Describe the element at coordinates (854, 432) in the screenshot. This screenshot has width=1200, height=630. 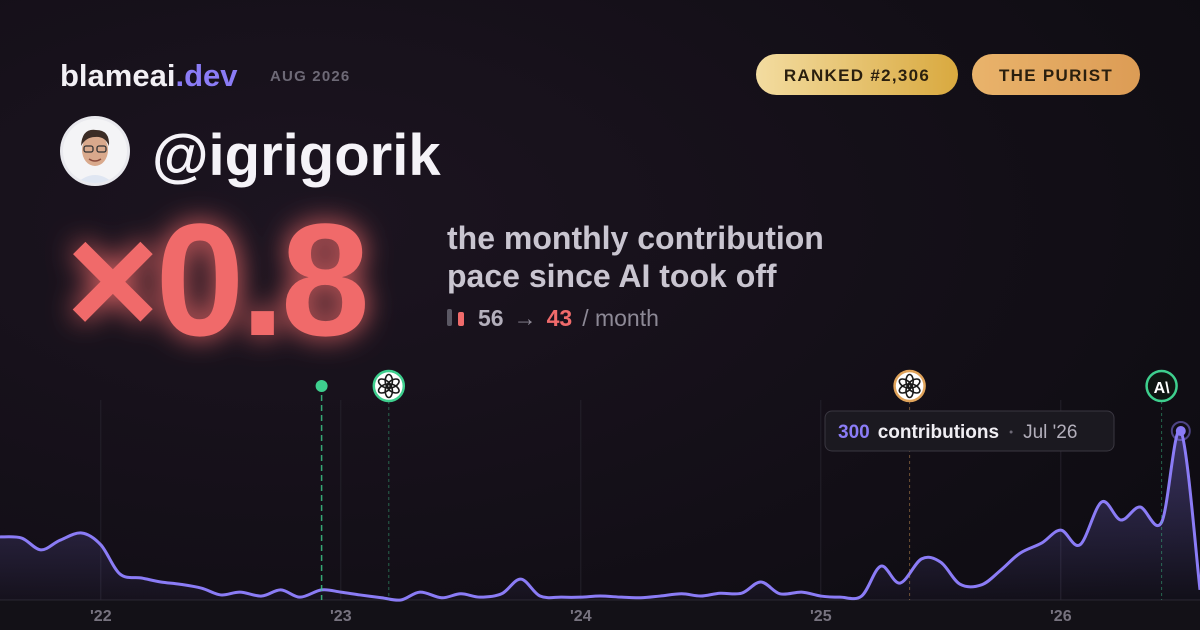
I see `tooltip-value: 300` at that location.